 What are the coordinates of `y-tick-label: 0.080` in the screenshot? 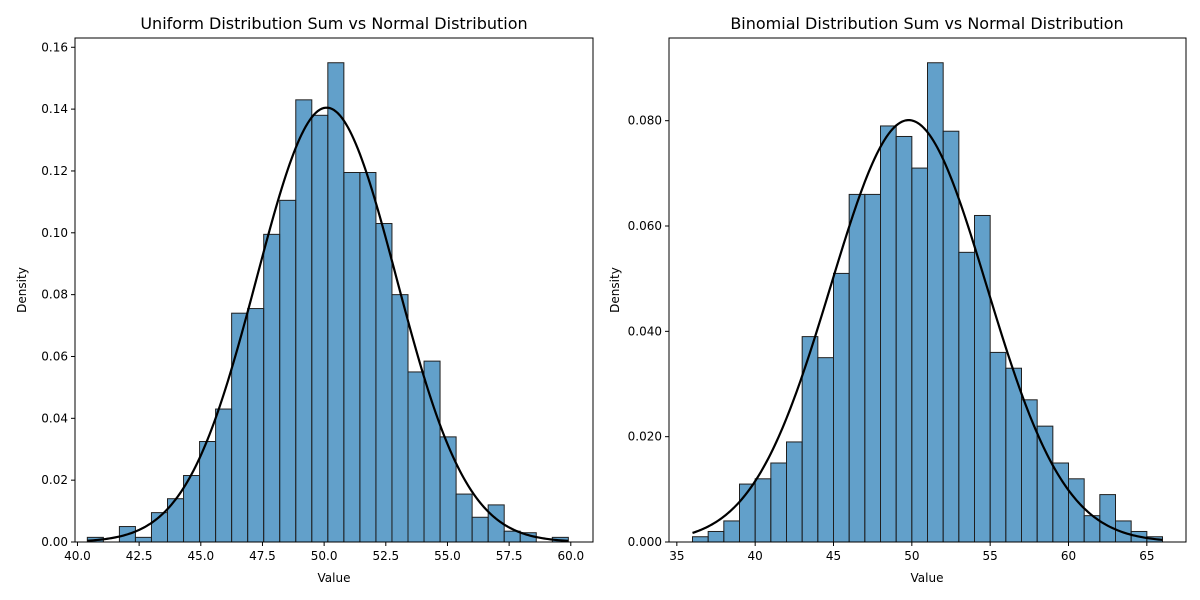 It's located at (645, 121).